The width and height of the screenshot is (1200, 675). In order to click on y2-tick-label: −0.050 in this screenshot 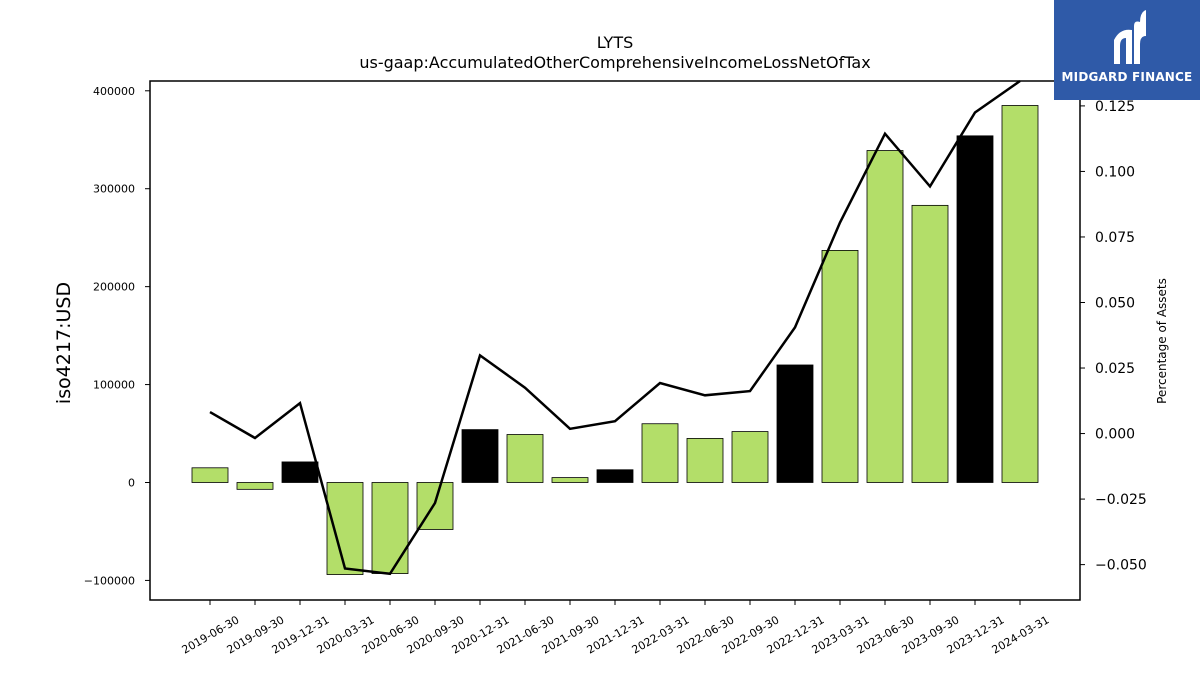, I will do `click(1121, 566)`.